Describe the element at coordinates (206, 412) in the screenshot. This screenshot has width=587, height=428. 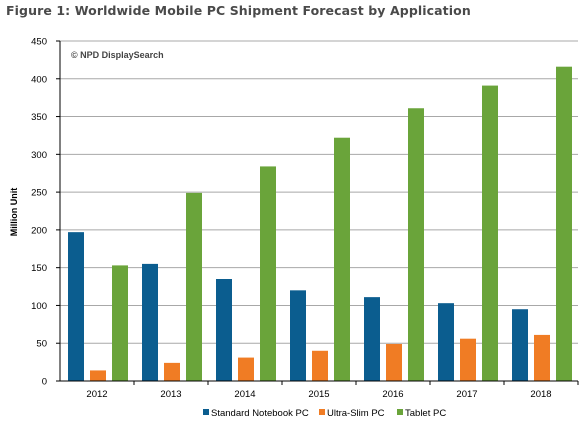
I see `legend-swatch-standard-notebook` at that location.